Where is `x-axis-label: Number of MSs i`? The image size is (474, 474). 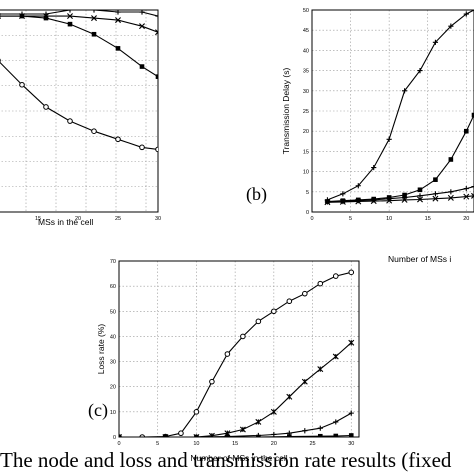
x-axis-label: Number of MSs i is located at coordinates (419, 259).